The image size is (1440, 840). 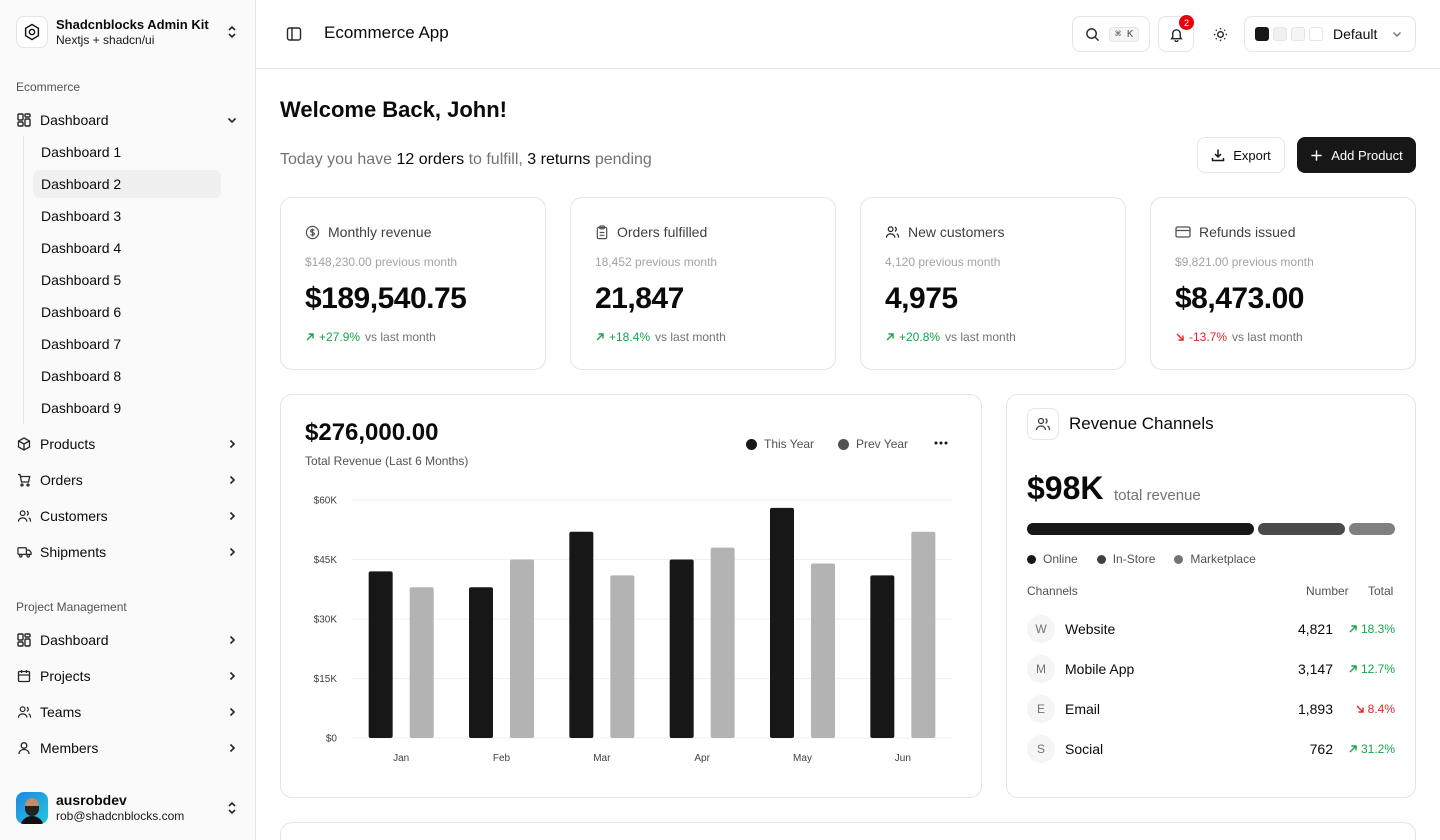 What do you see at coordinates (581, 634) in the screenshot?
I see `bar-this-year-mar` at bounding box center [581, 634].